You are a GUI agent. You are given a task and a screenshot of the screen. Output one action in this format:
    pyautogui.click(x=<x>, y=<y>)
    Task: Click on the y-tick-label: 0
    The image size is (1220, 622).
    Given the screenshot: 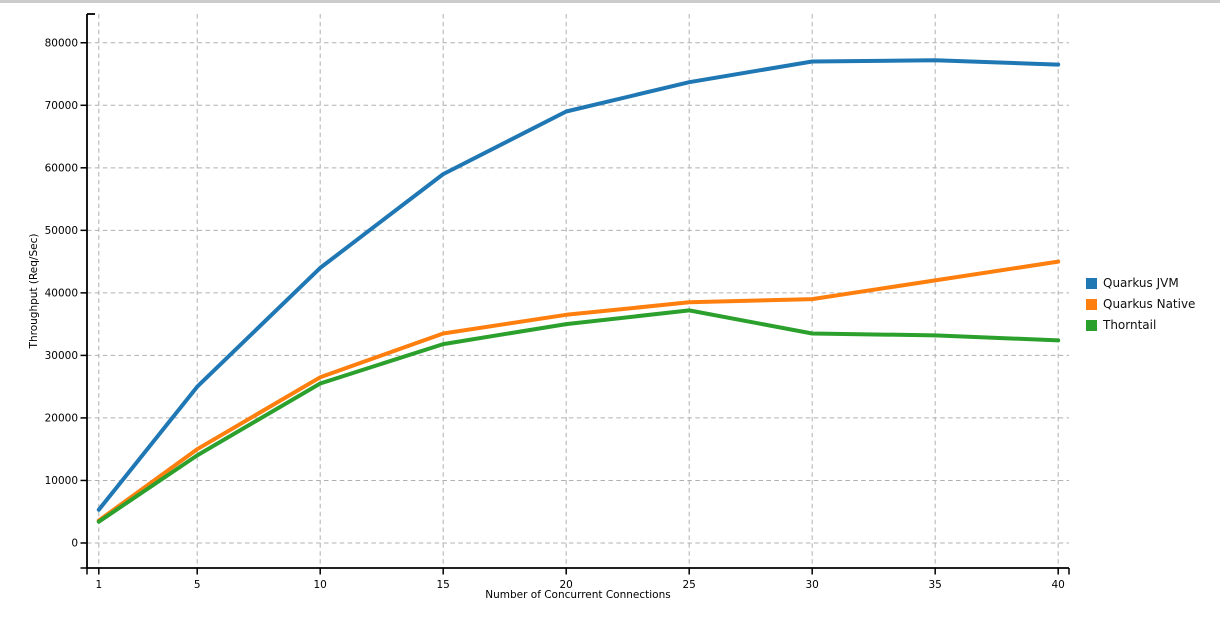 What is the action you would take?
    pyautogui.click(x=74, y=544)
    